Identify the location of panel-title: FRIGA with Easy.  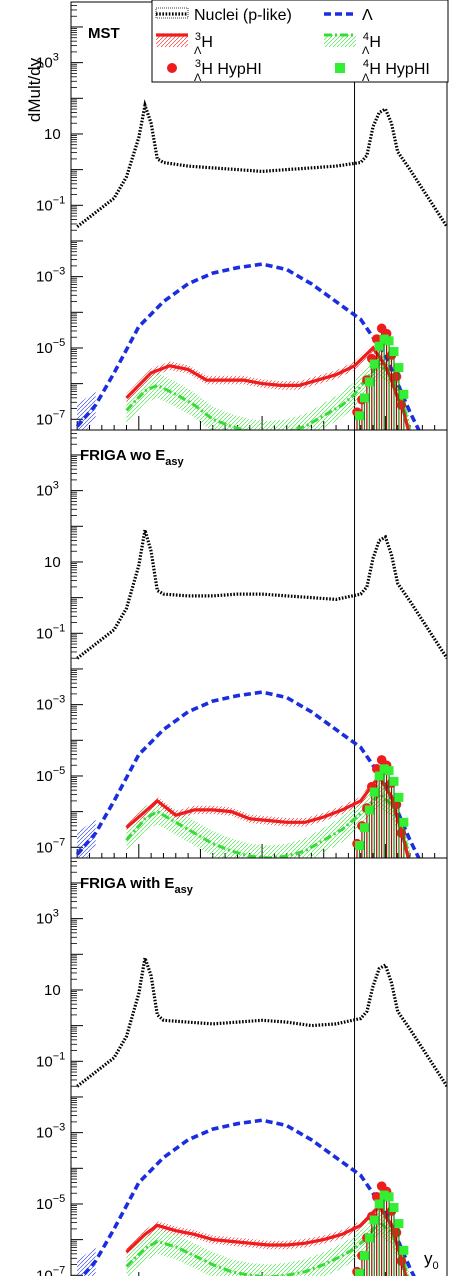
(137, 885).